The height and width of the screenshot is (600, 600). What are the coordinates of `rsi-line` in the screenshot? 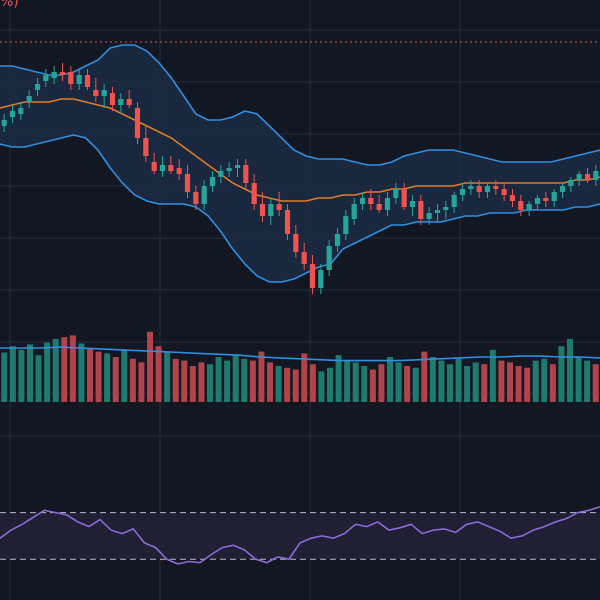 It's located at (300, 535).